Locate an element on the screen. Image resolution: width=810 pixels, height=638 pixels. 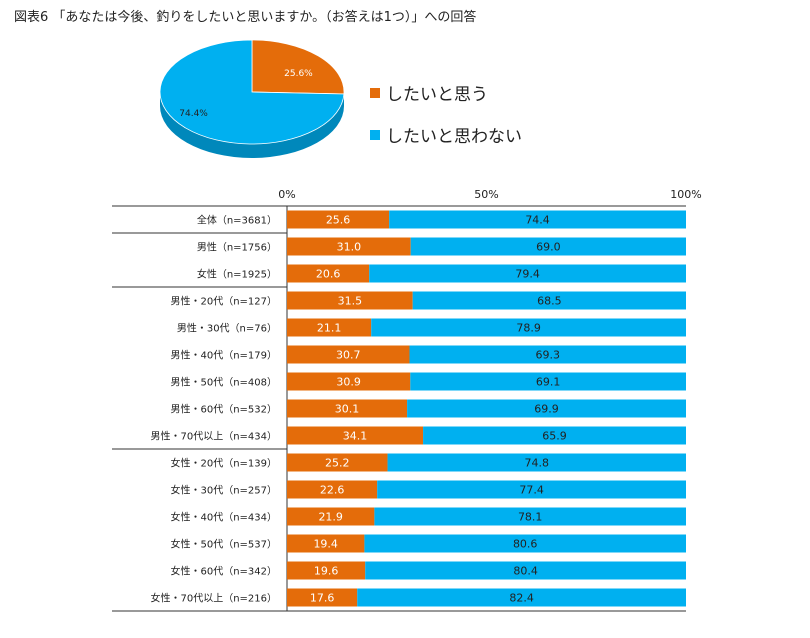
category-label: 男性・60代（n=532） is located at coordinates (223, 409).